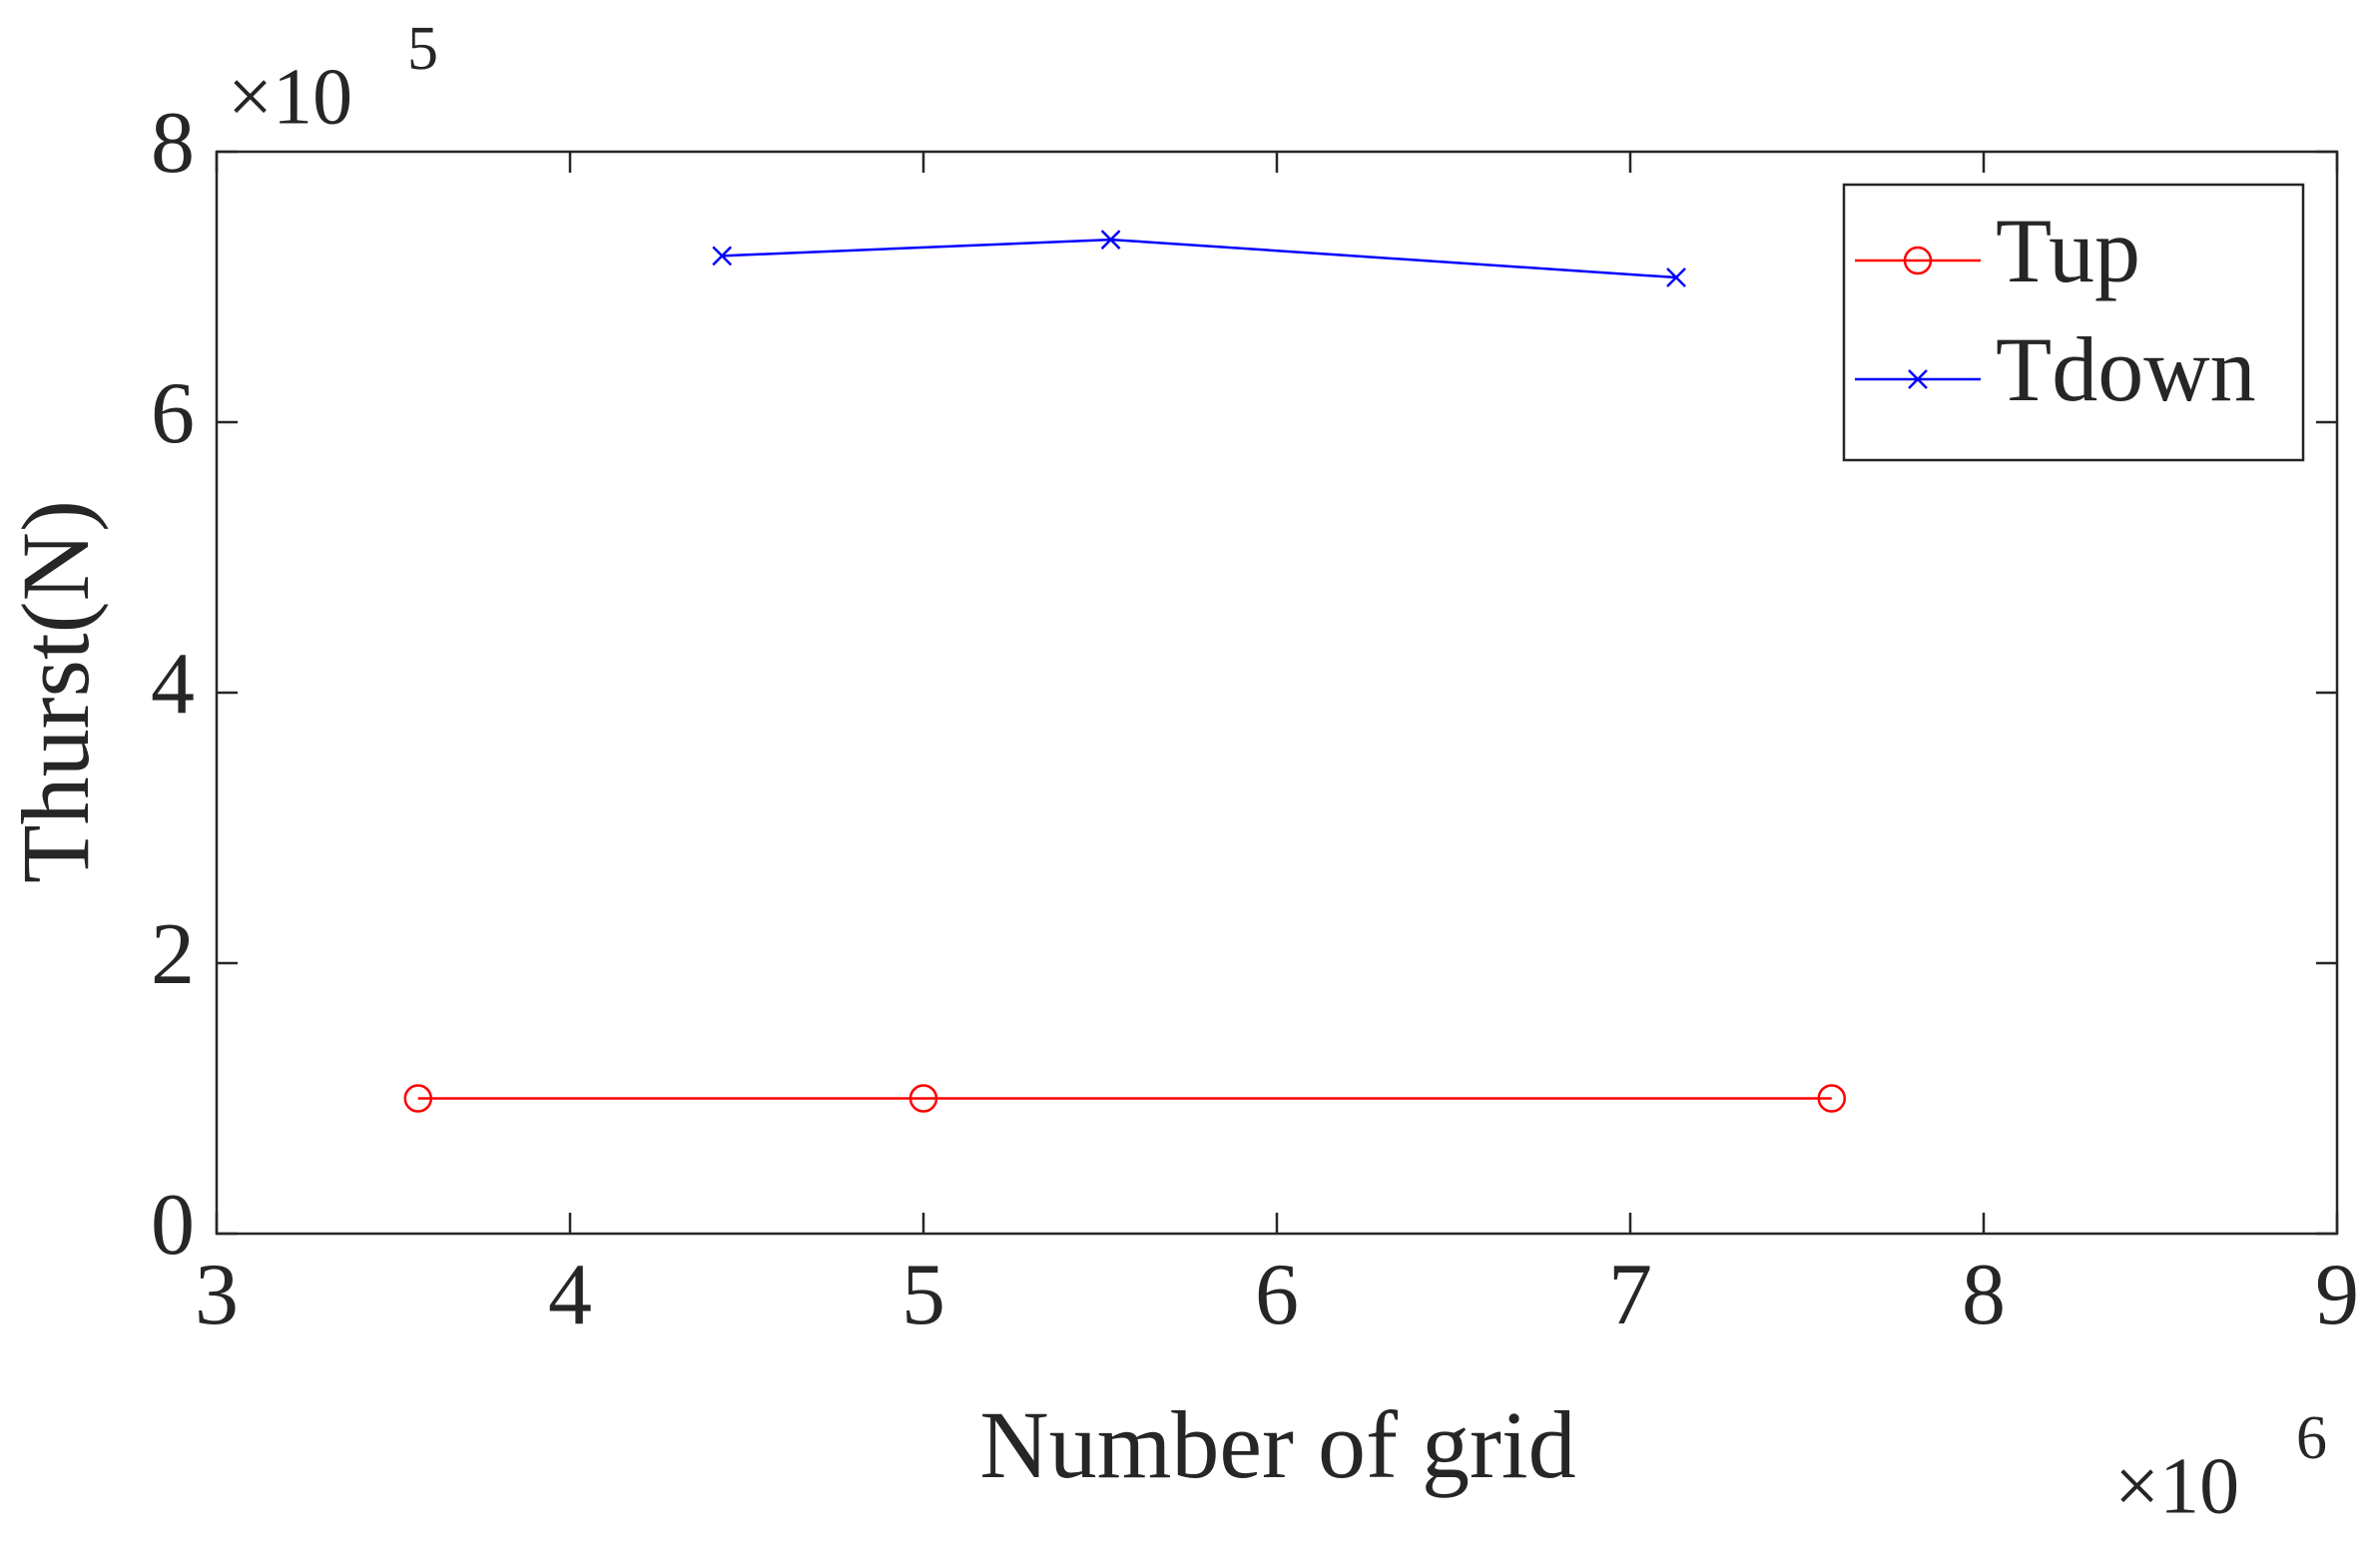 This screenshot has width=2380, height=1558. I want to click on x-tick-label: 6, so click(1277, 1295).